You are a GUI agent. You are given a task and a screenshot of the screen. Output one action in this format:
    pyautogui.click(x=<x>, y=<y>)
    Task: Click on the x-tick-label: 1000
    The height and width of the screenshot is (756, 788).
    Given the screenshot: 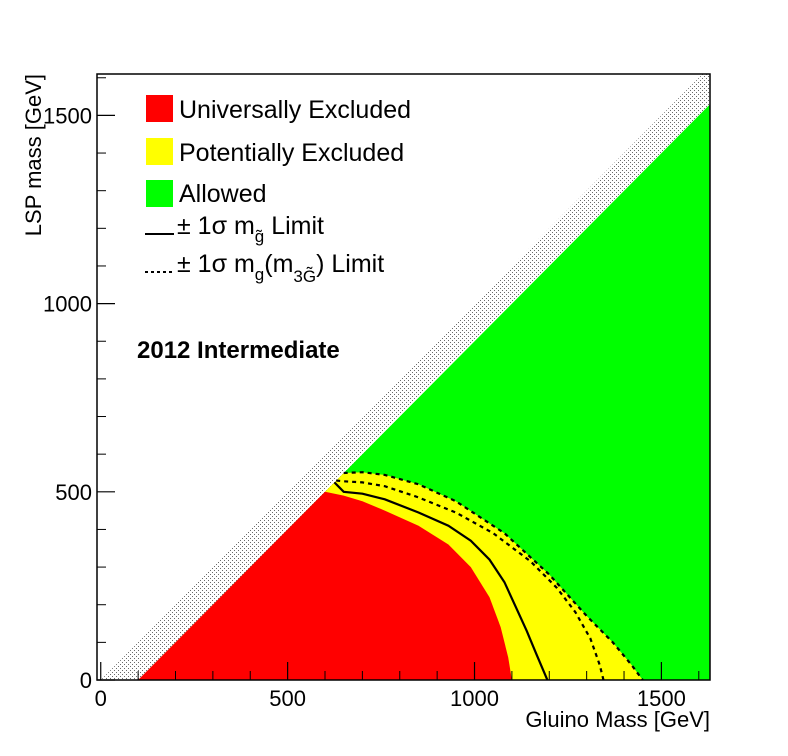 What is the action you would take?
    pyautogui.click(x=474, y=698)
    